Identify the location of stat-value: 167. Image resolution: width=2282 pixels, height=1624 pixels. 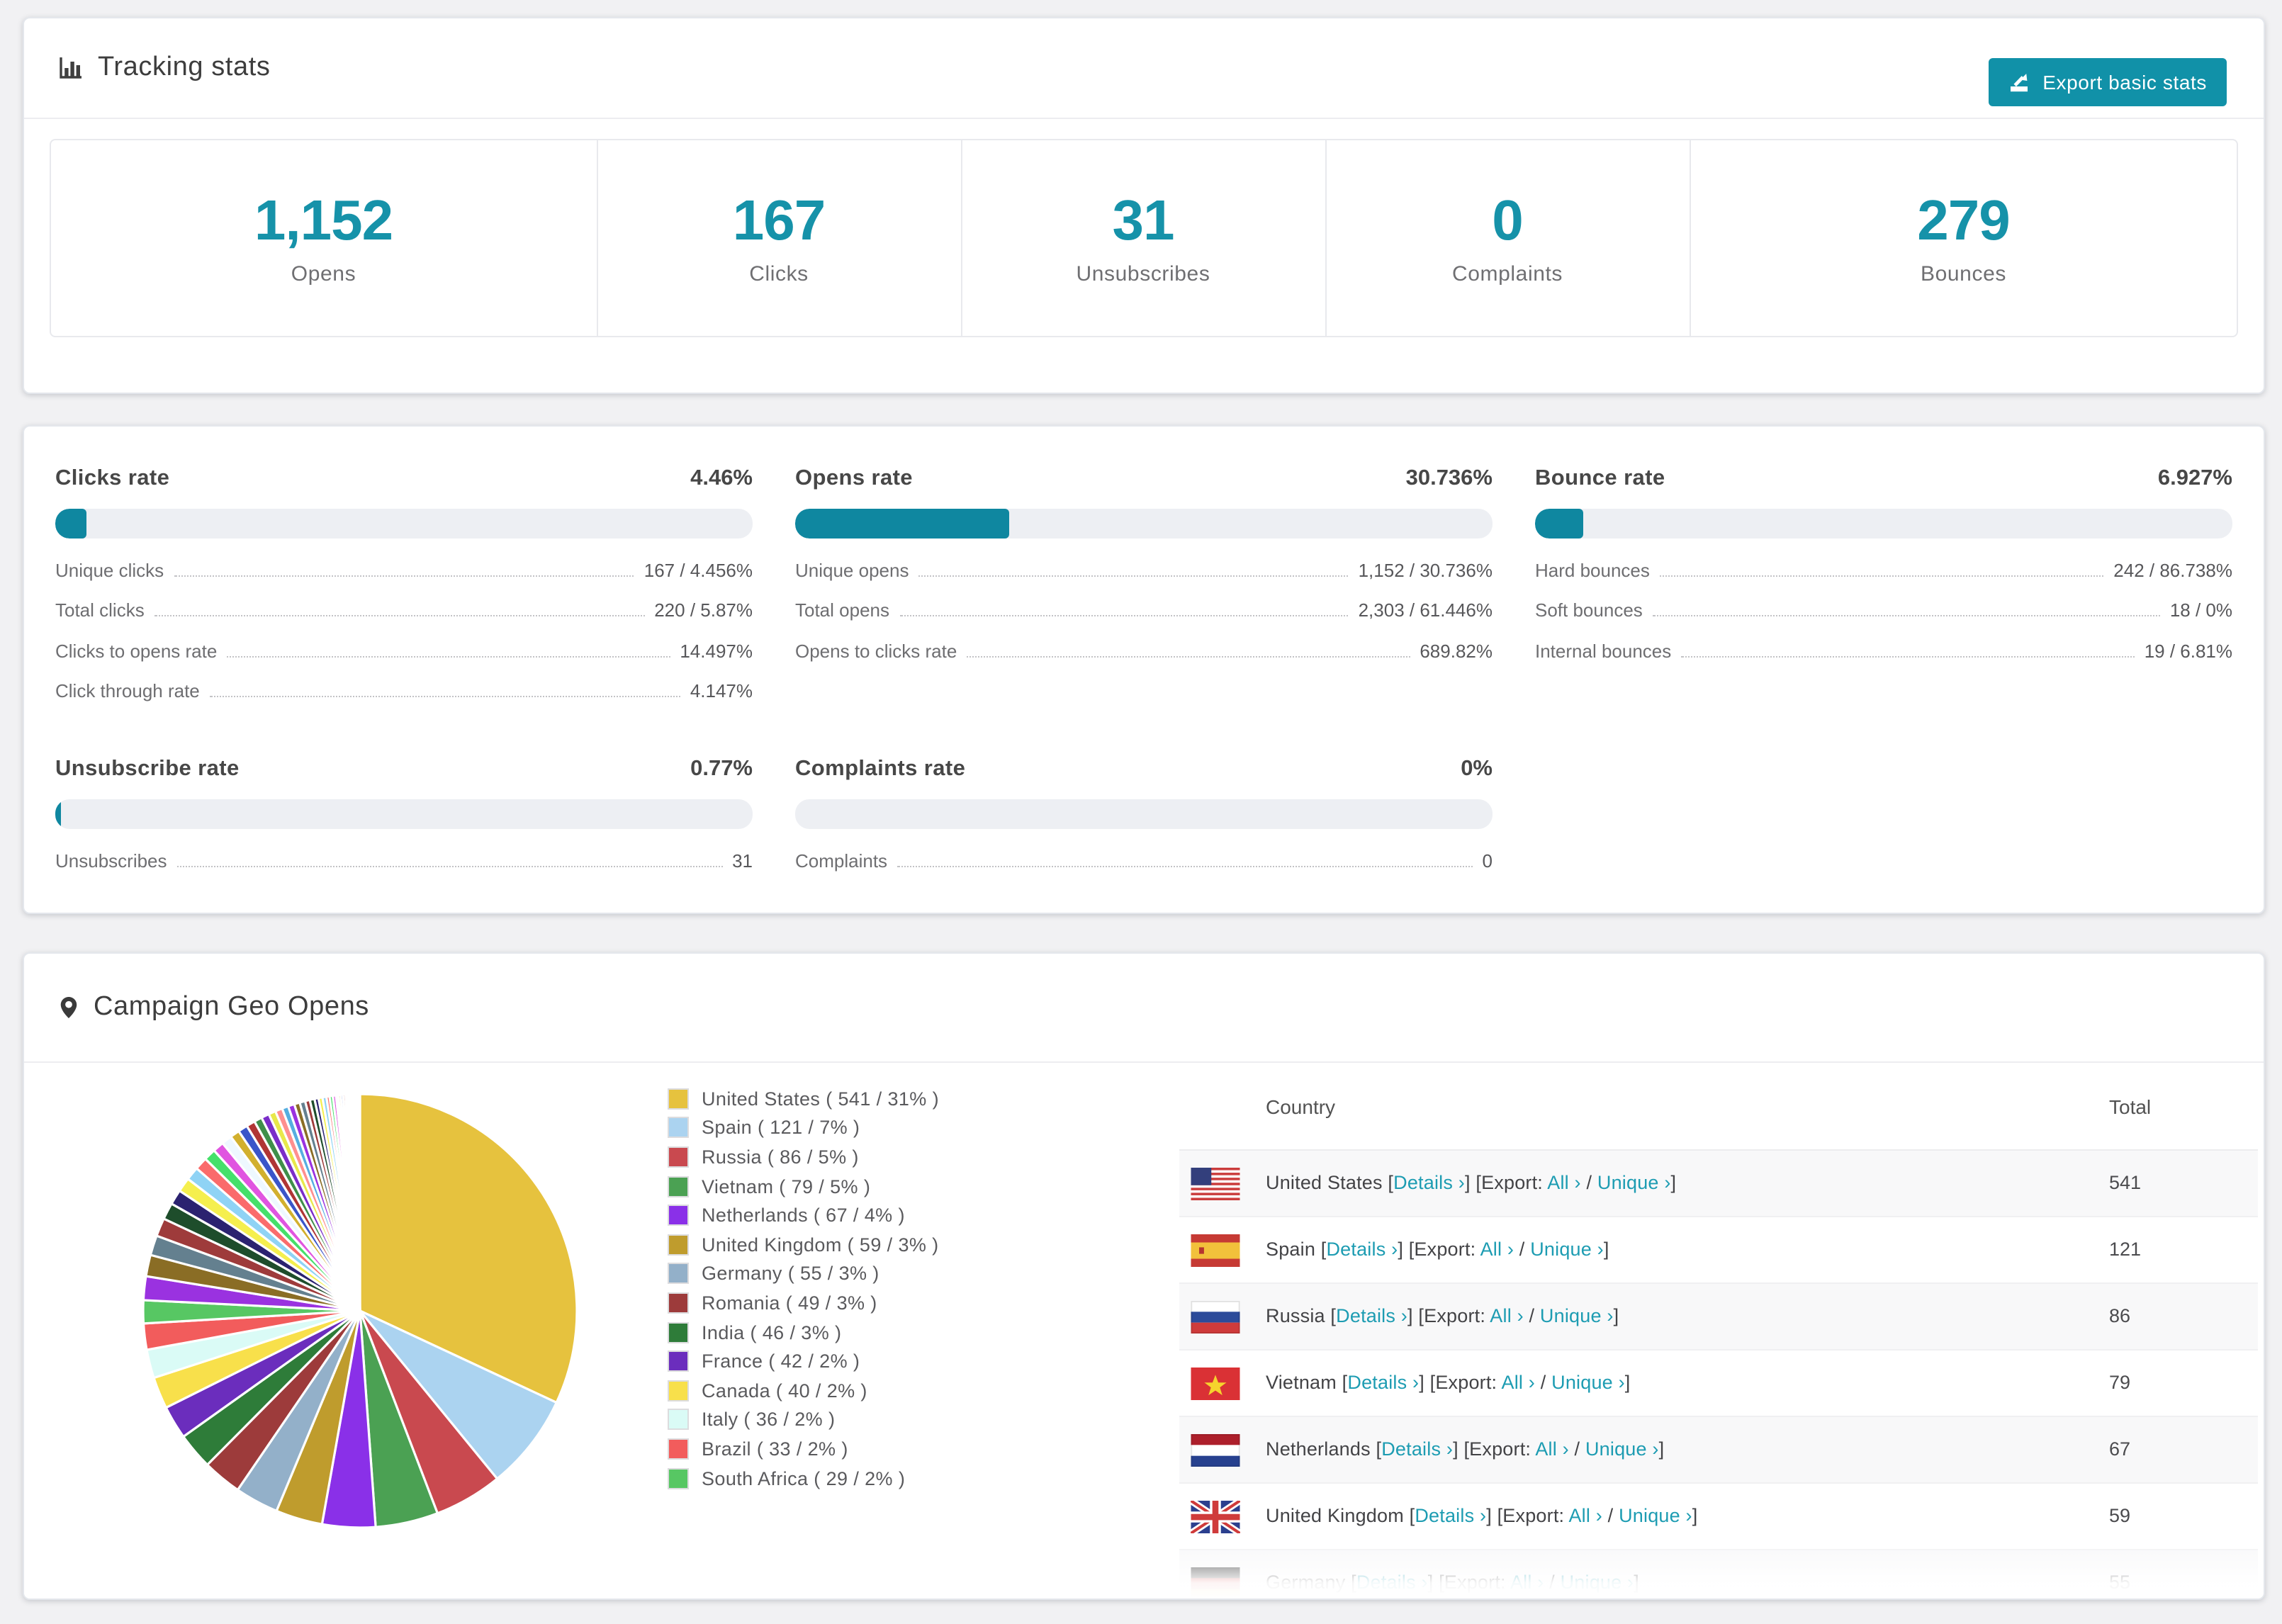
(779, 221).